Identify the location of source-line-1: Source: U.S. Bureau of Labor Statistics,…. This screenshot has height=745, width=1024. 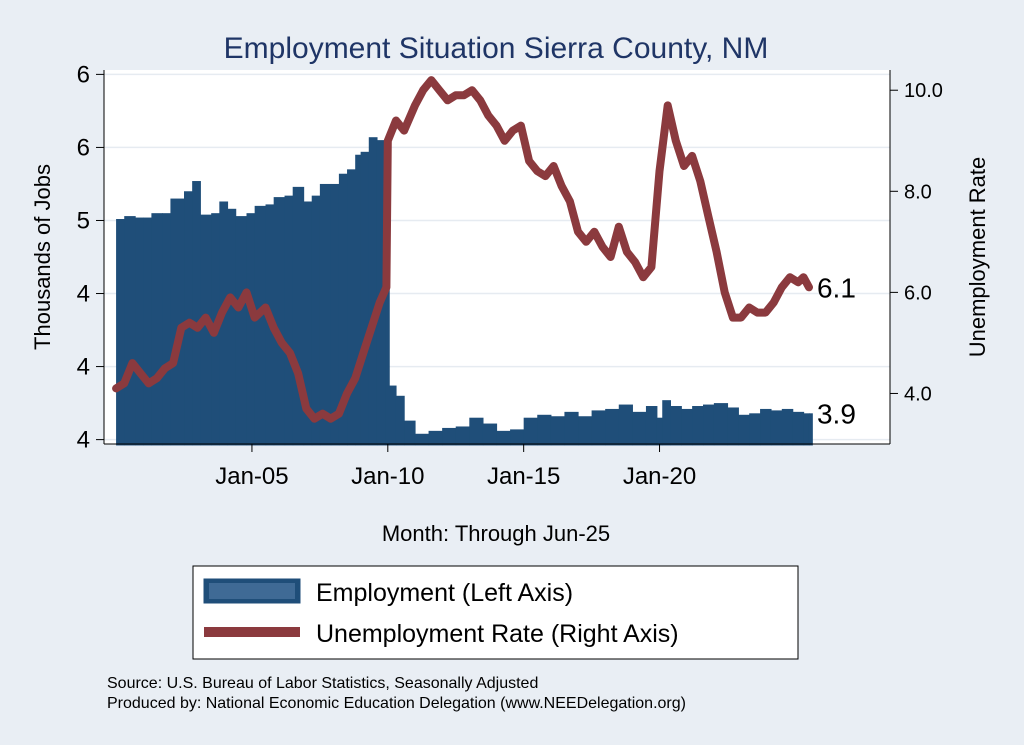
(322, 683).